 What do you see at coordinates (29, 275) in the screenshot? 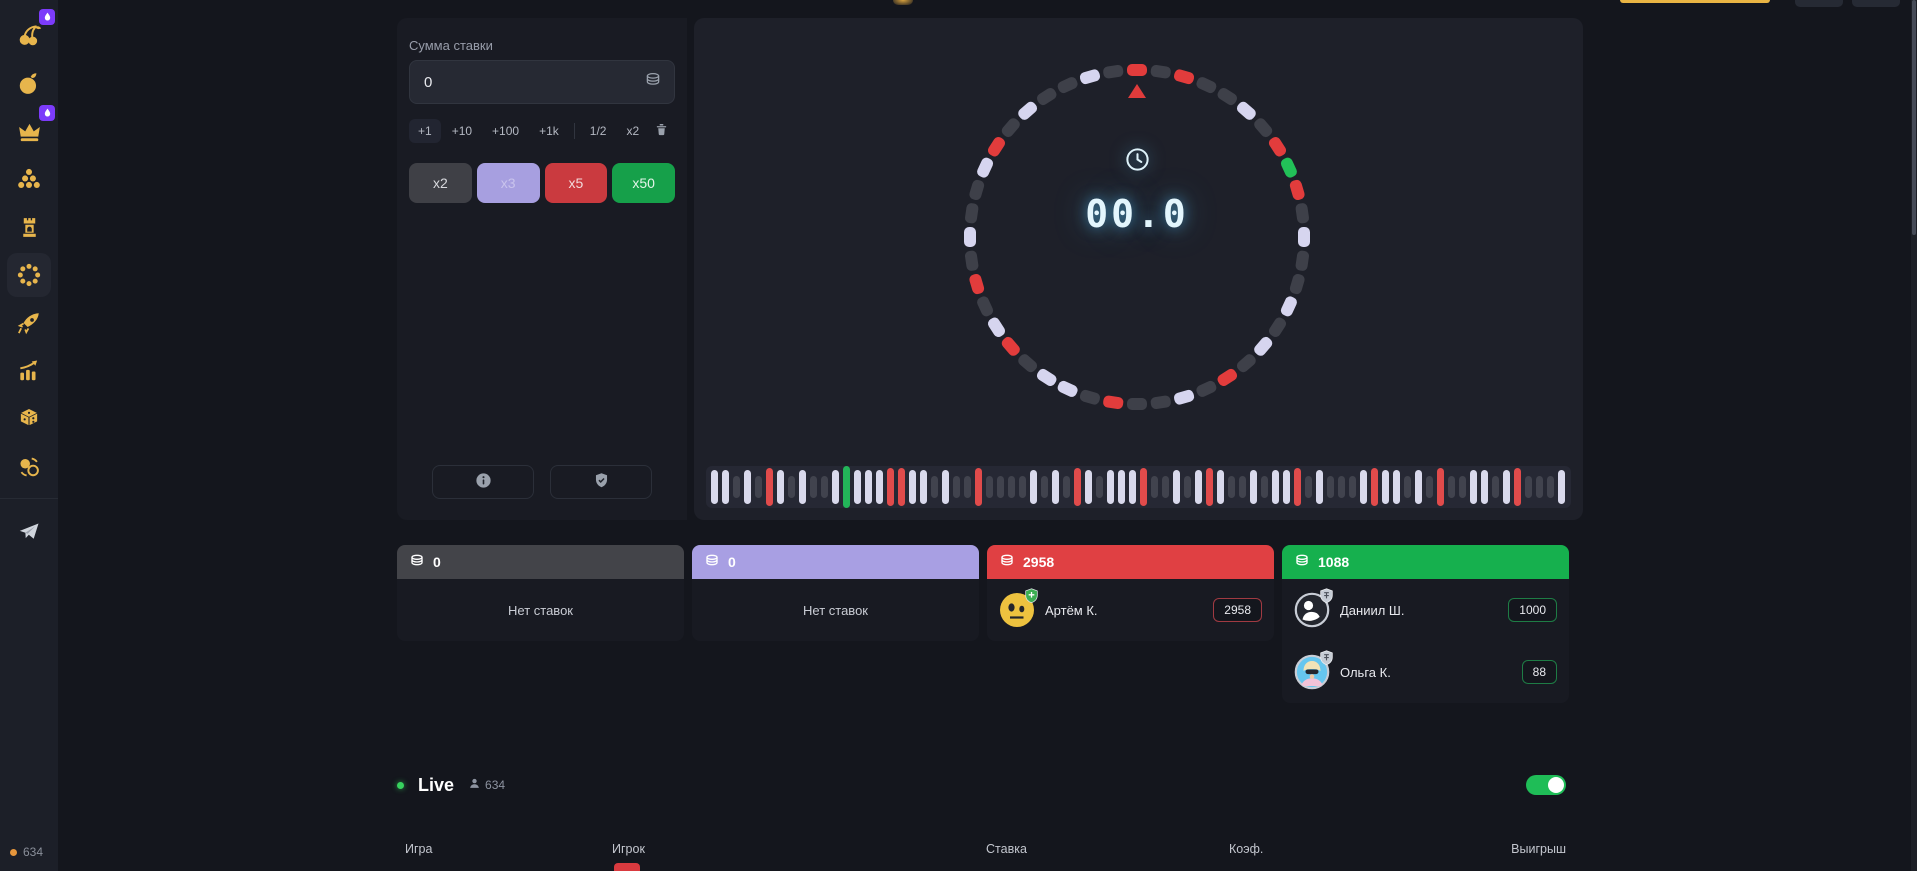
I see `sidebar-item-wheel` at bounding box center [29, 275].